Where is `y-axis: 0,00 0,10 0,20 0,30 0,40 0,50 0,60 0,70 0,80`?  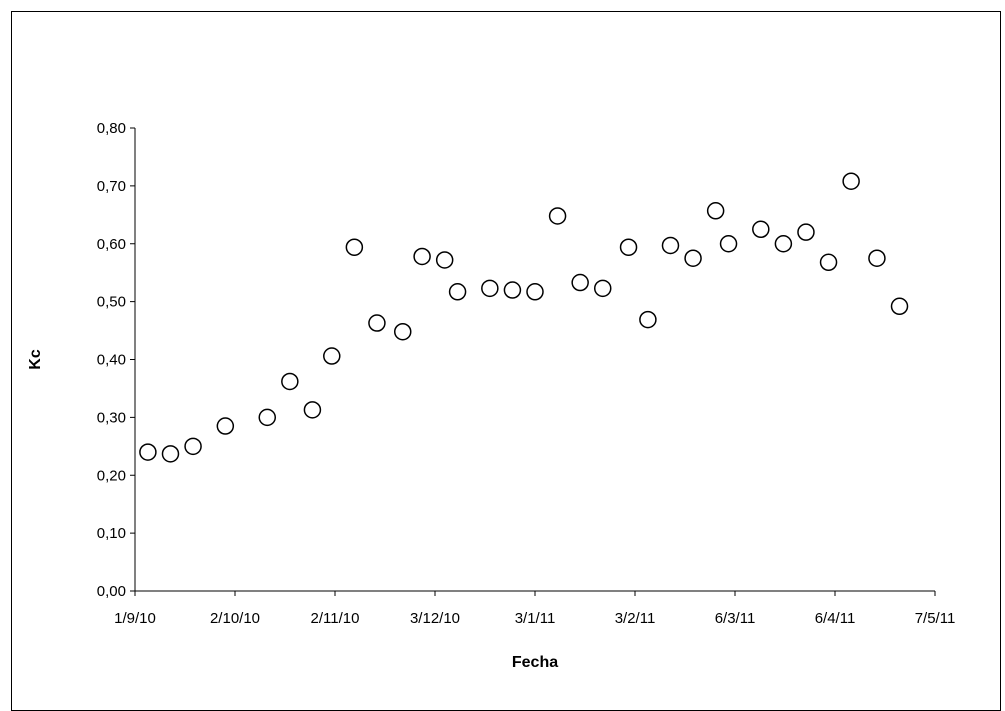 y-axis: 0,00 0,10 0,20 0,30 0,40 0,50 0,60 0,70 0,80 is located at coordinates (116, 360).